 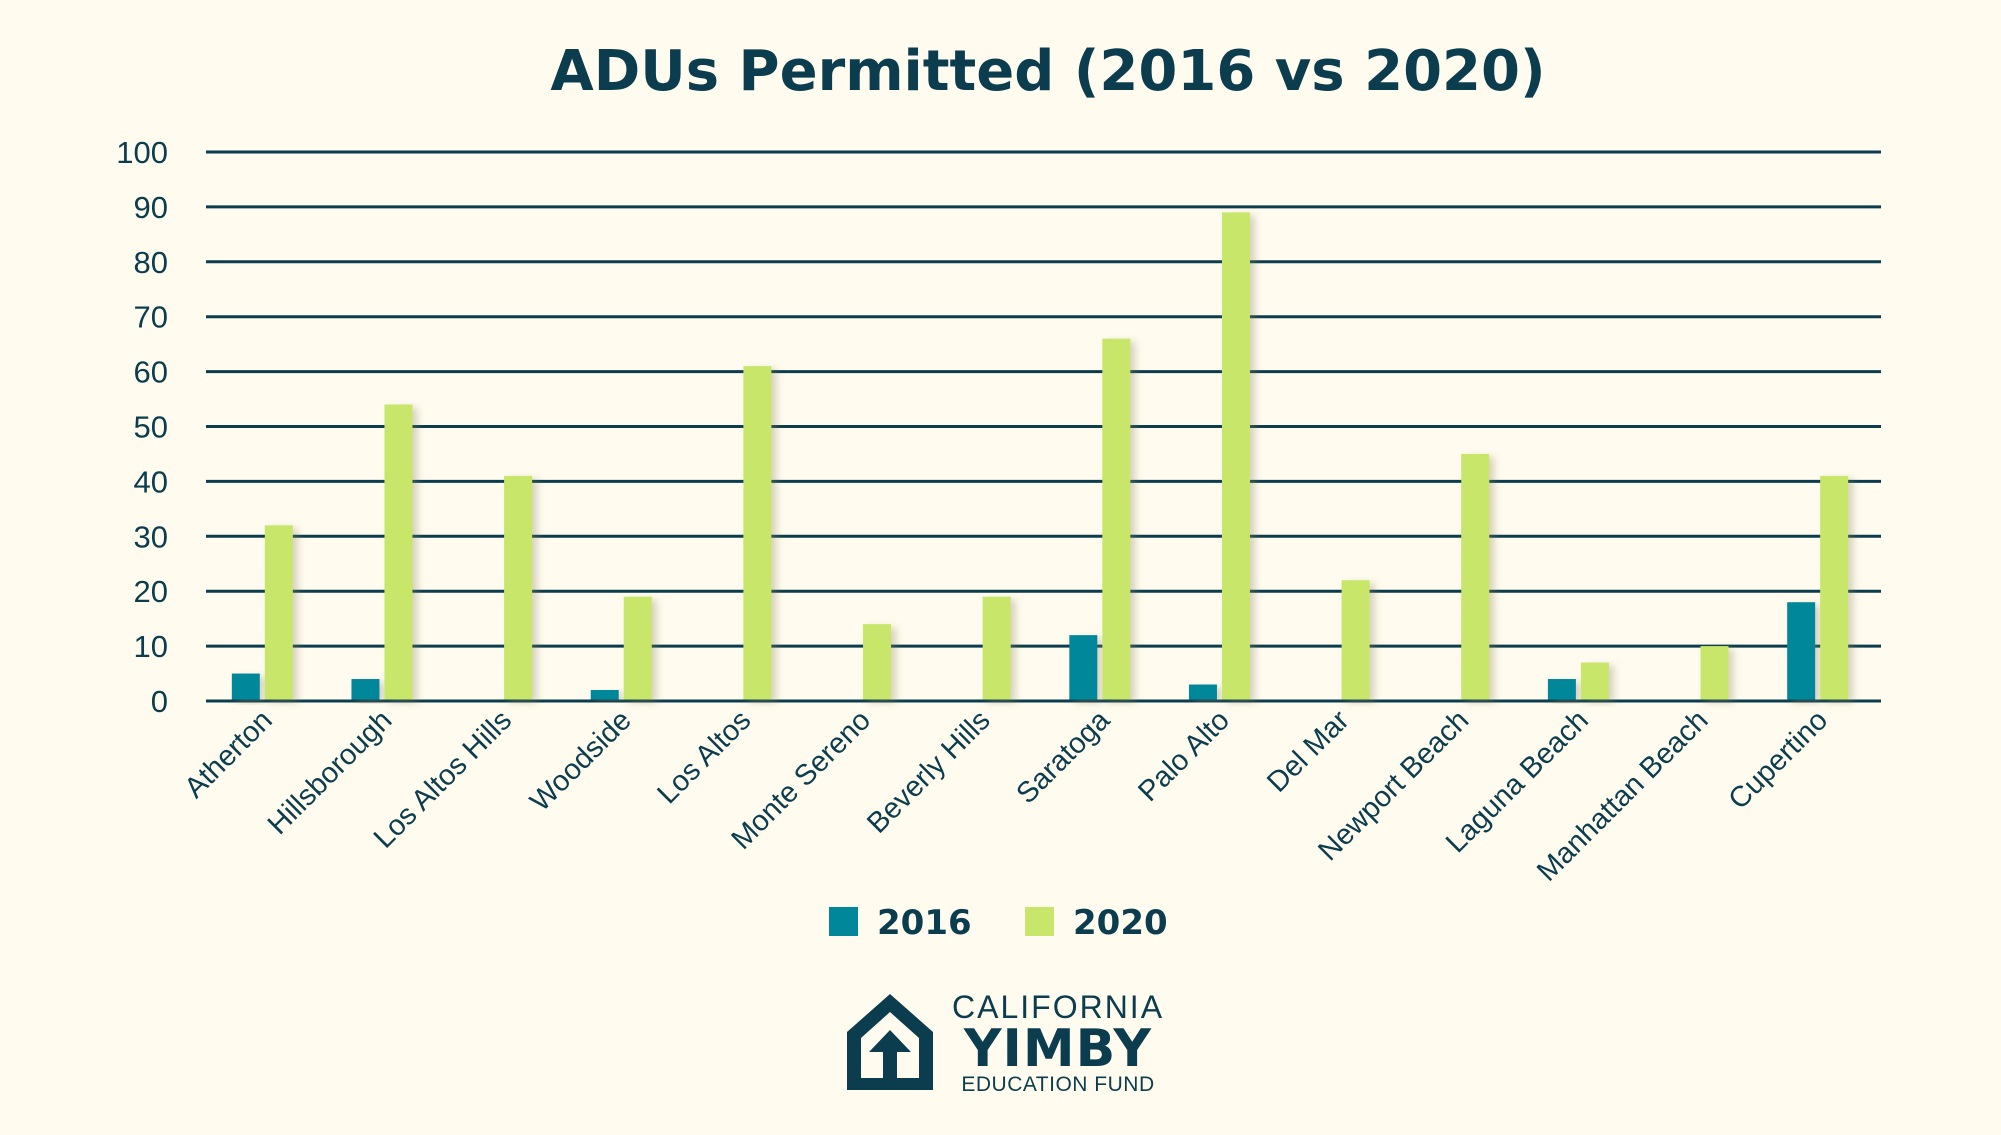 What do you see at coordinates (1184, 756) in the screenshot?
I see `x-tick-label: Palo Alto` at bounding box center [1184, 756].